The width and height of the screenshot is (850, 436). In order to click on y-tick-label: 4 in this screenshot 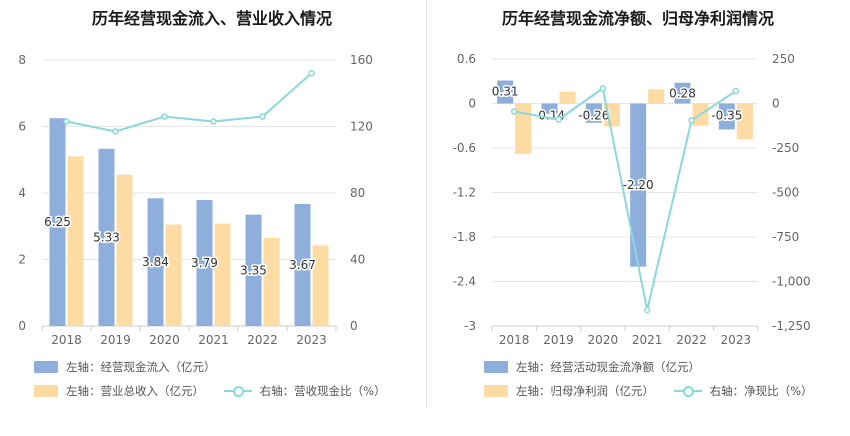, I will do `click(22, 193)`.